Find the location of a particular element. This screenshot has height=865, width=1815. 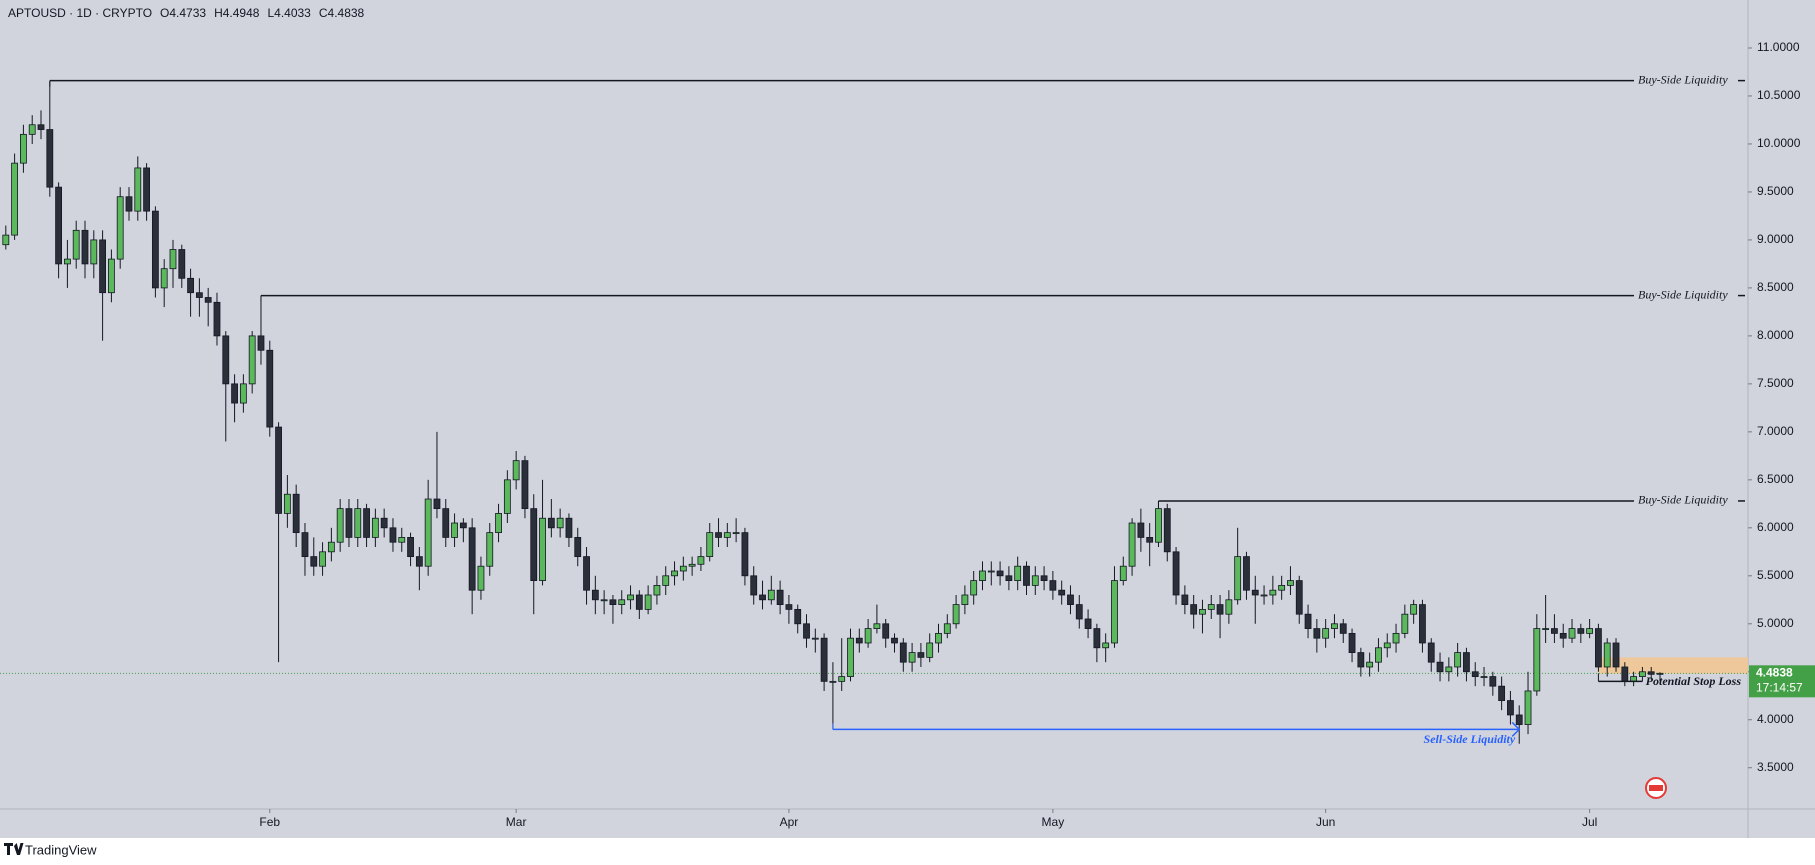

y-tick-label: 3.5000 is located at coordinates (1775, 767).